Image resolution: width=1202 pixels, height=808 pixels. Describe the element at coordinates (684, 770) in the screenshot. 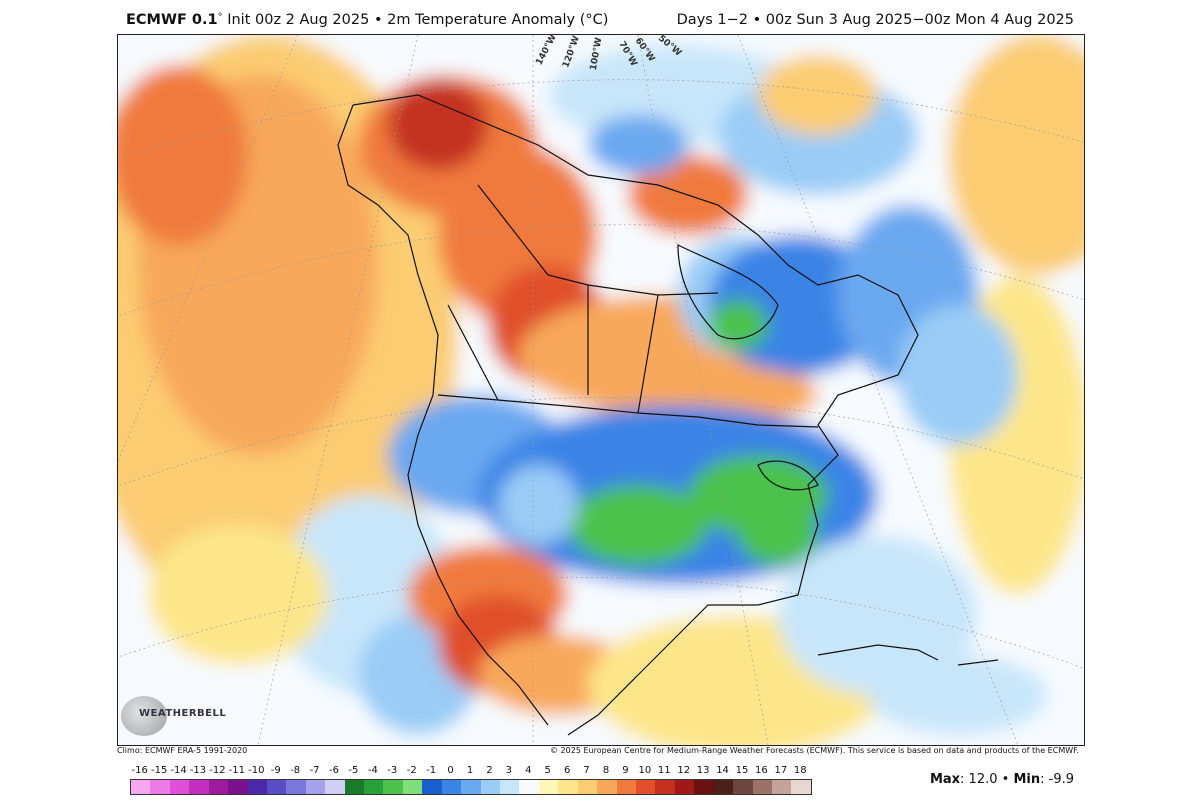

I see `colorbar-tick-label: 12` at that location.